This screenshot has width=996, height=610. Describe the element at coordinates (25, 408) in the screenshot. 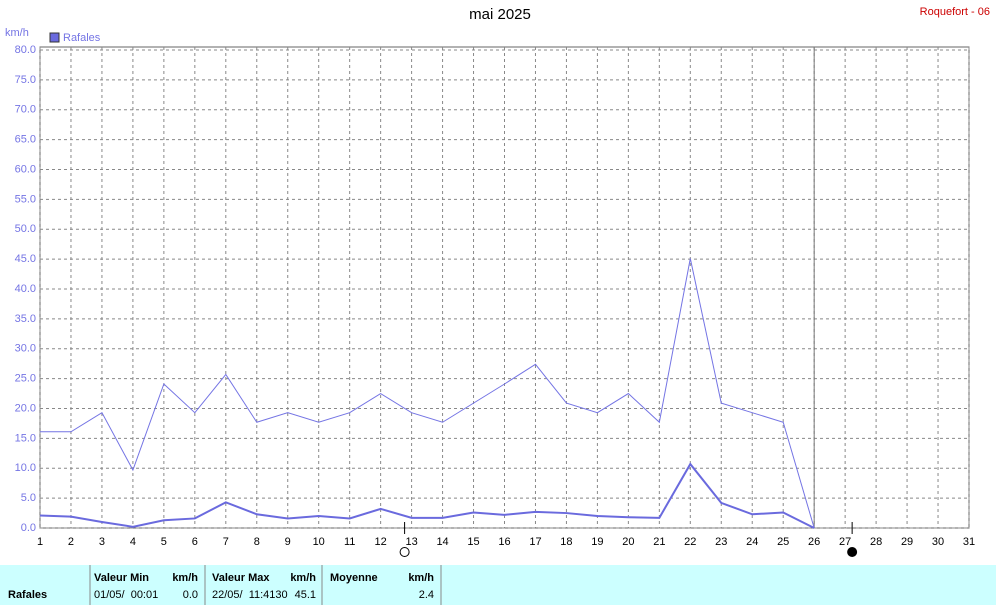

I see `y-tick-label: 20.0` at that location.